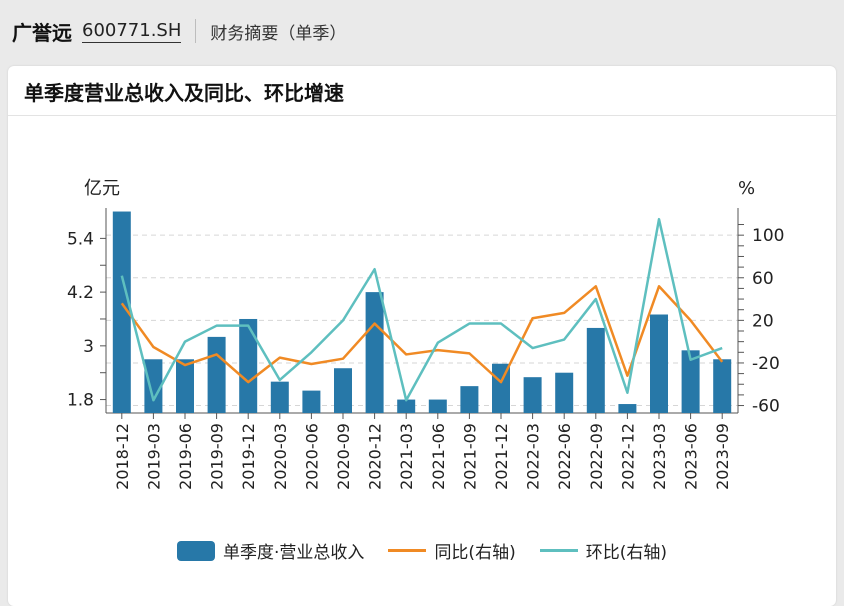 The height and width of the screenshot is (606, 844). I want to click on right-tick-label: -60, so click(766, 407).